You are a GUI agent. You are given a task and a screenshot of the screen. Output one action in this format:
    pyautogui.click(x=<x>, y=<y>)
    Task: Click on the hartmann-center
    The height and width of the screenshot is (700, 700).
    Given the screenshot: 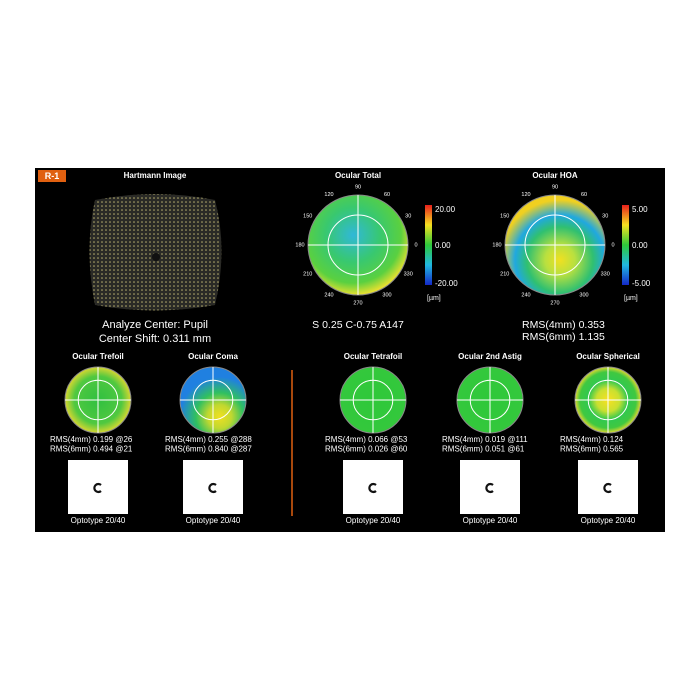 What is the action you would take?
    pyautogui.click(x=156, y=257)
    